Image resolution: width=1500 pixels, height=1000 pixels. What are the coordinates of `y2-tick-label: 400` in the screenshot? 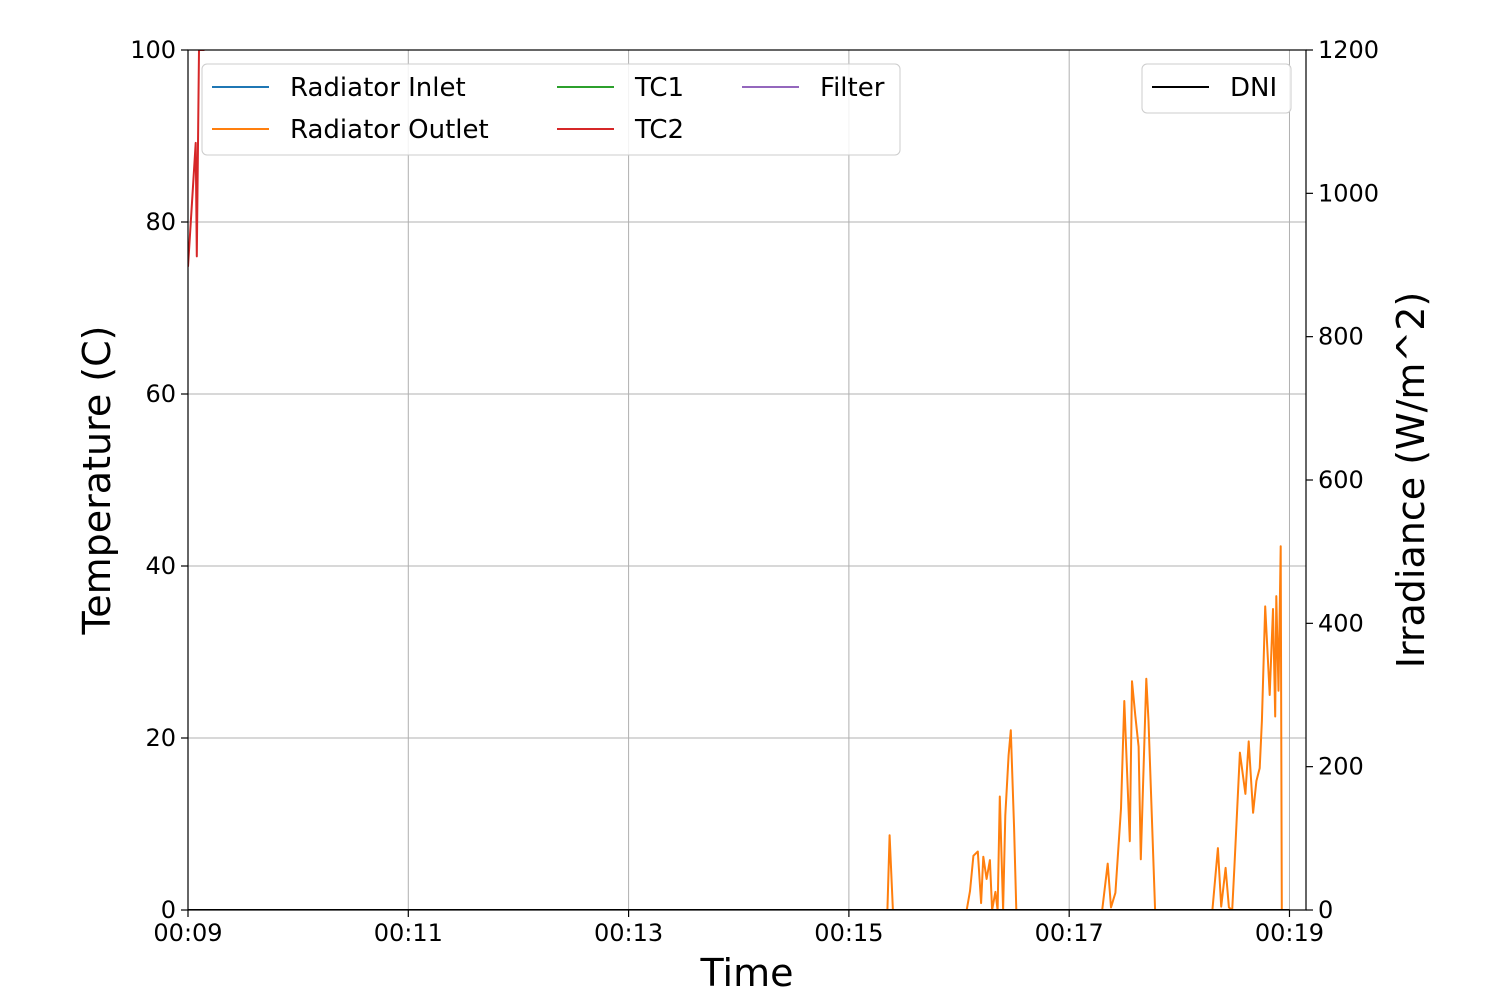 It's located at (1341, 623).